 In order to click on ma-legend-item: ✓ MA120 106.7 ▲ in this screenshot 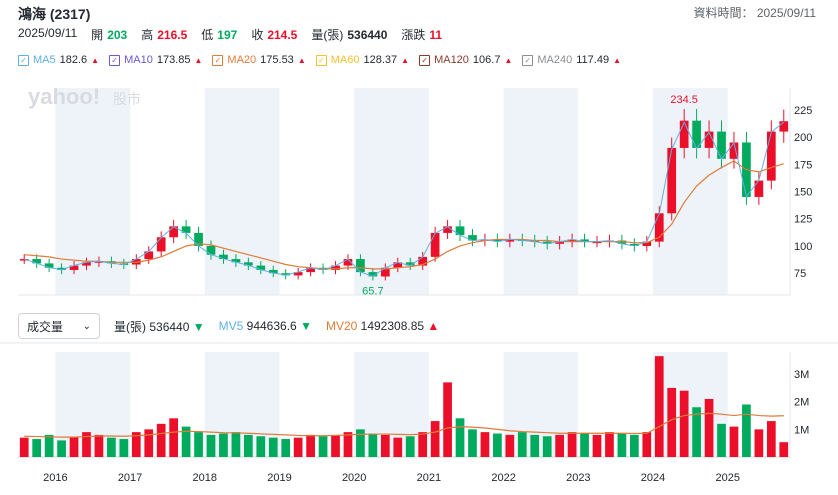, I will do `click(465, 60)`.